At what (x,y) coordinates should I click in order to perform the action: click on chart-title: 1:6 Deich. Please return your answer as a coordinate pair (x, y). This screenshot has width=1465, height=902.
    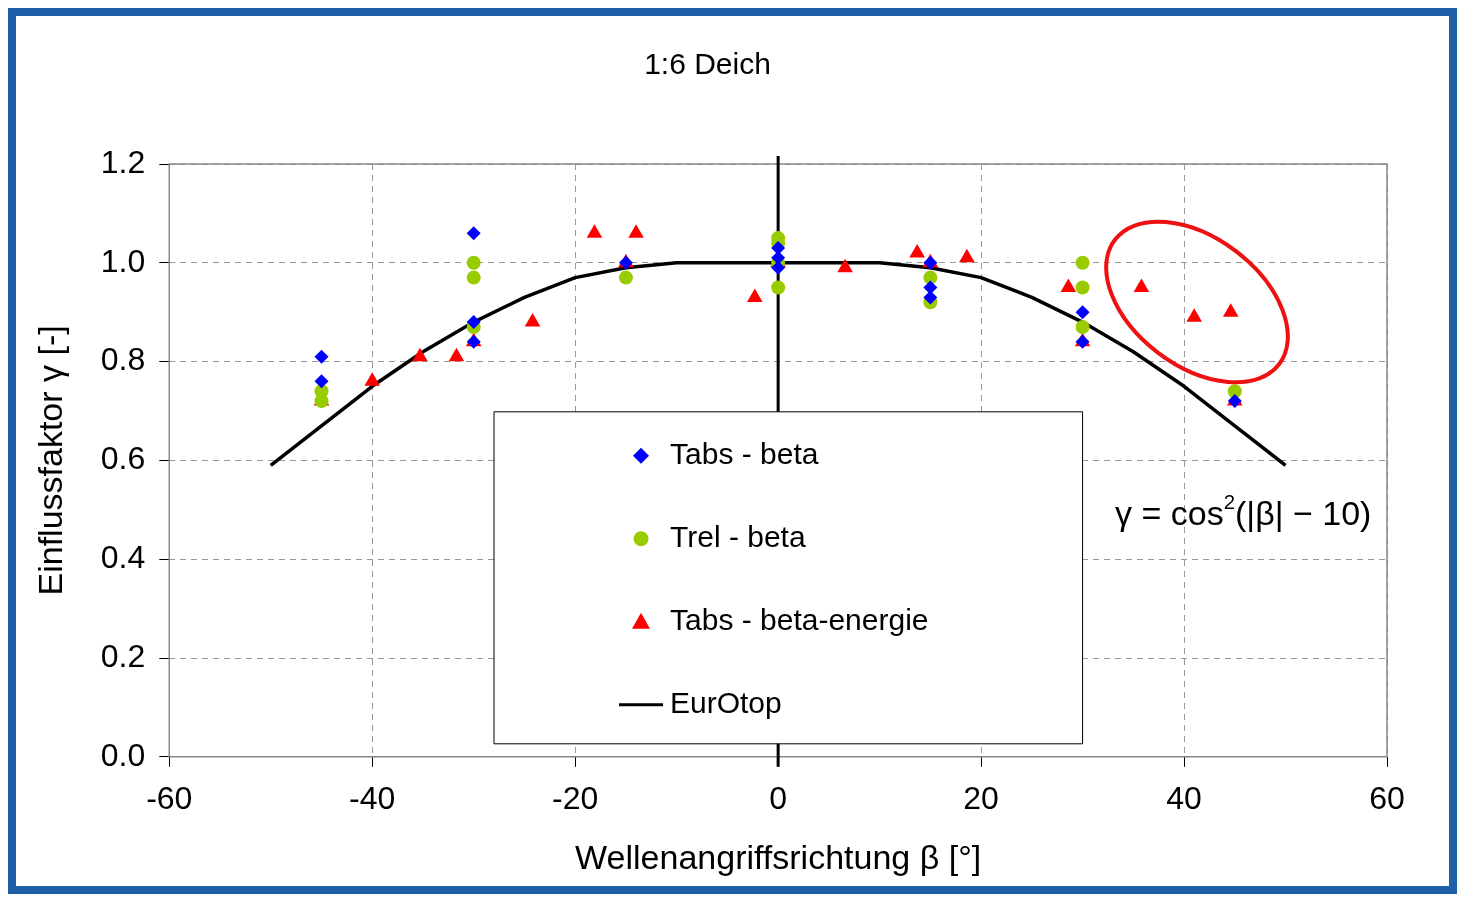
    Looking at the image, I should click on (707, 64).